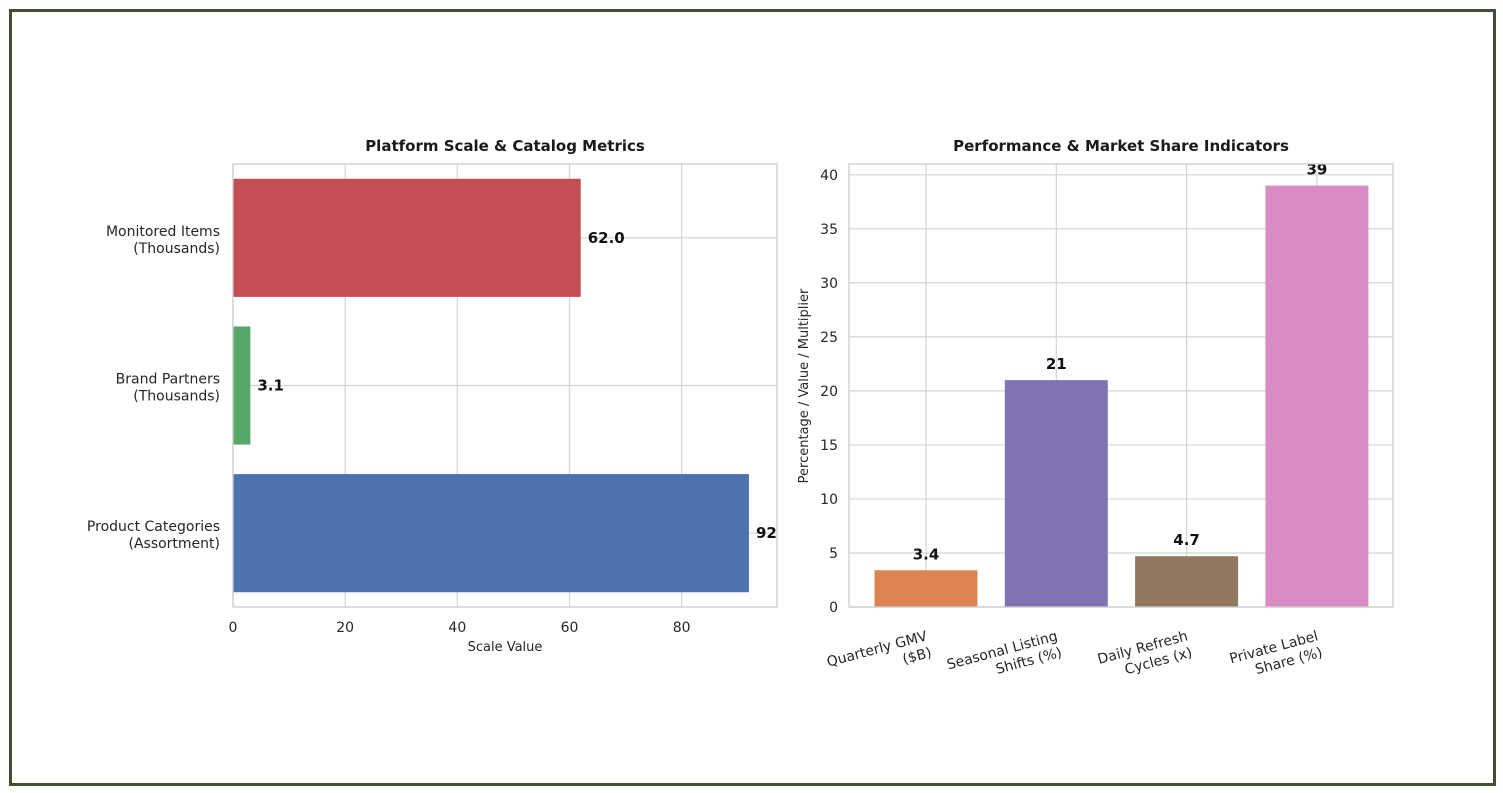  I want to click on left-category-label-line: (Assortment), so click(174, 544).